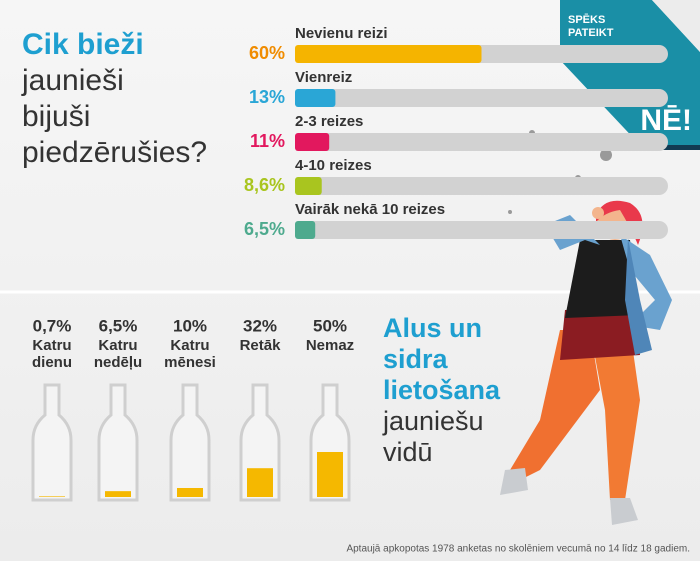 The image size is (700, 561). Describe the element at coordinates (408, 452) in the screenshot. I see `chart-subtitle: vidū` at that location.